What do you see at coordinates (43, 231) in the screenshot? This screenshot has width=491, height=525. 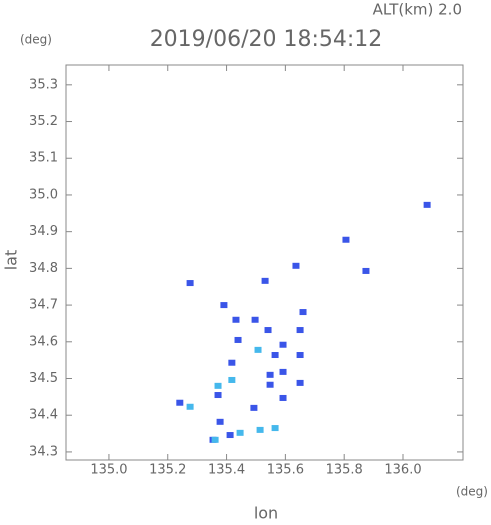 I see `y-tick-label: 34.9` at bounding box center [43, 231].